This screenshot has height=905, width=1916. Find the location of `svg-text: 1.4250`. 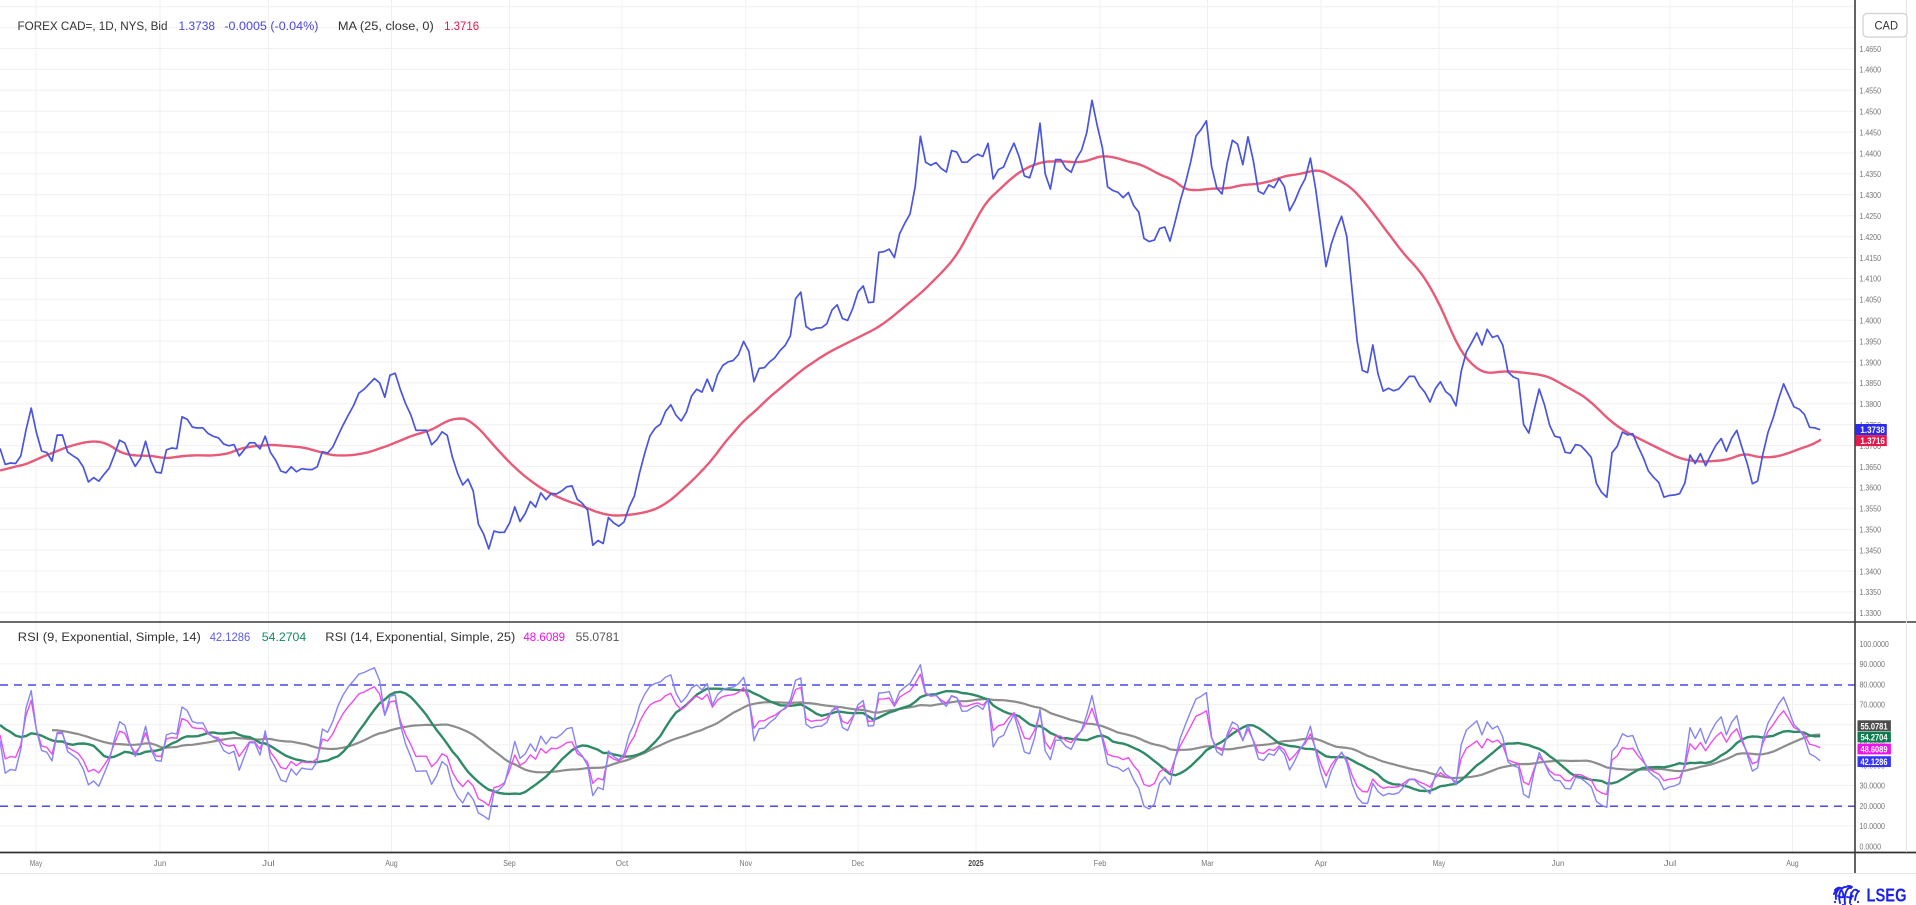

svg-text: 1.4250 is located at coordinates (1871, 216).